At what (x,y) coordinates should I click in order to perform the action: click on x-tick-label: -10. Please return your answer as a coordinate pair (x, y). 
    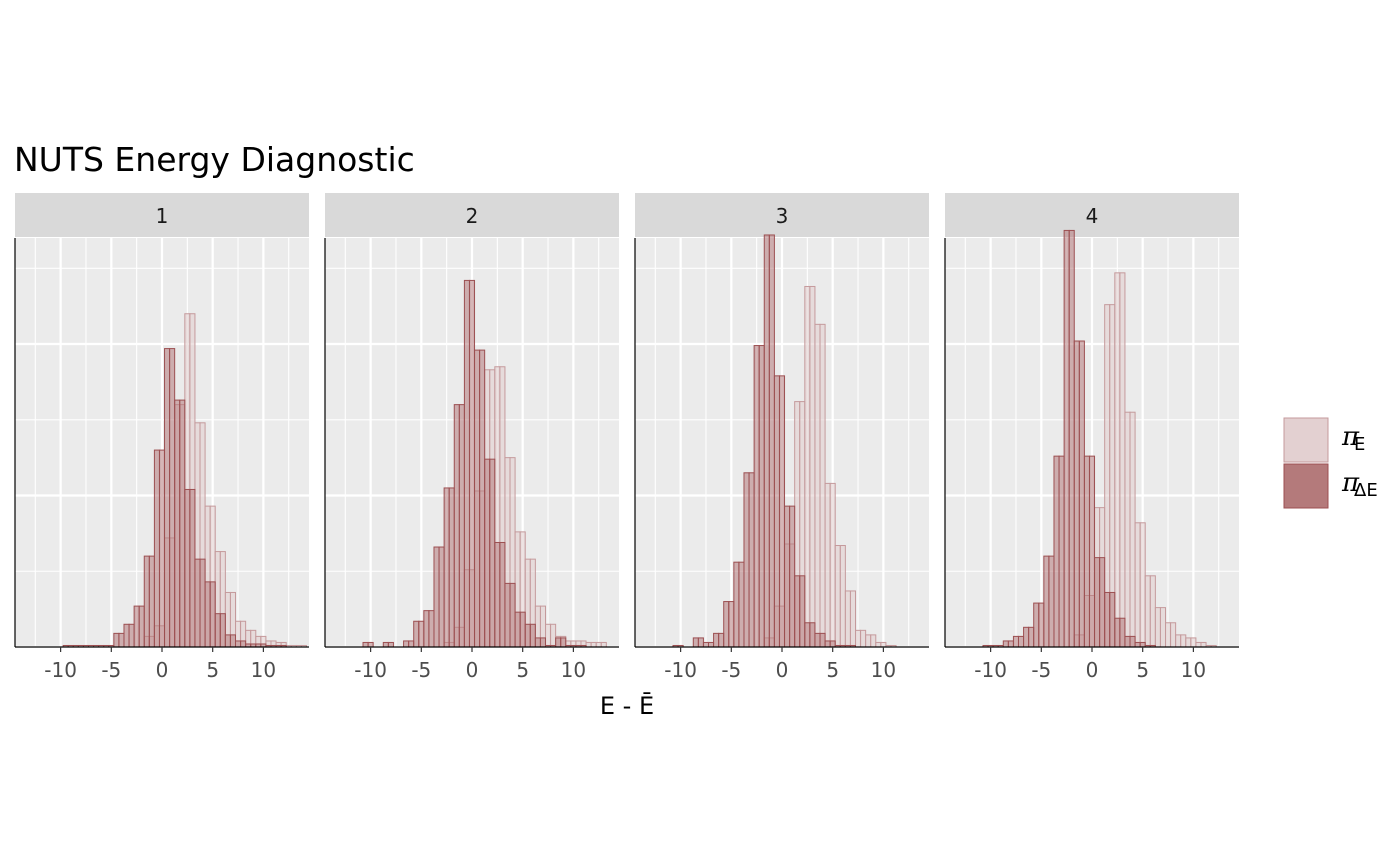
    Looking at the image, I should click on (680, 670).